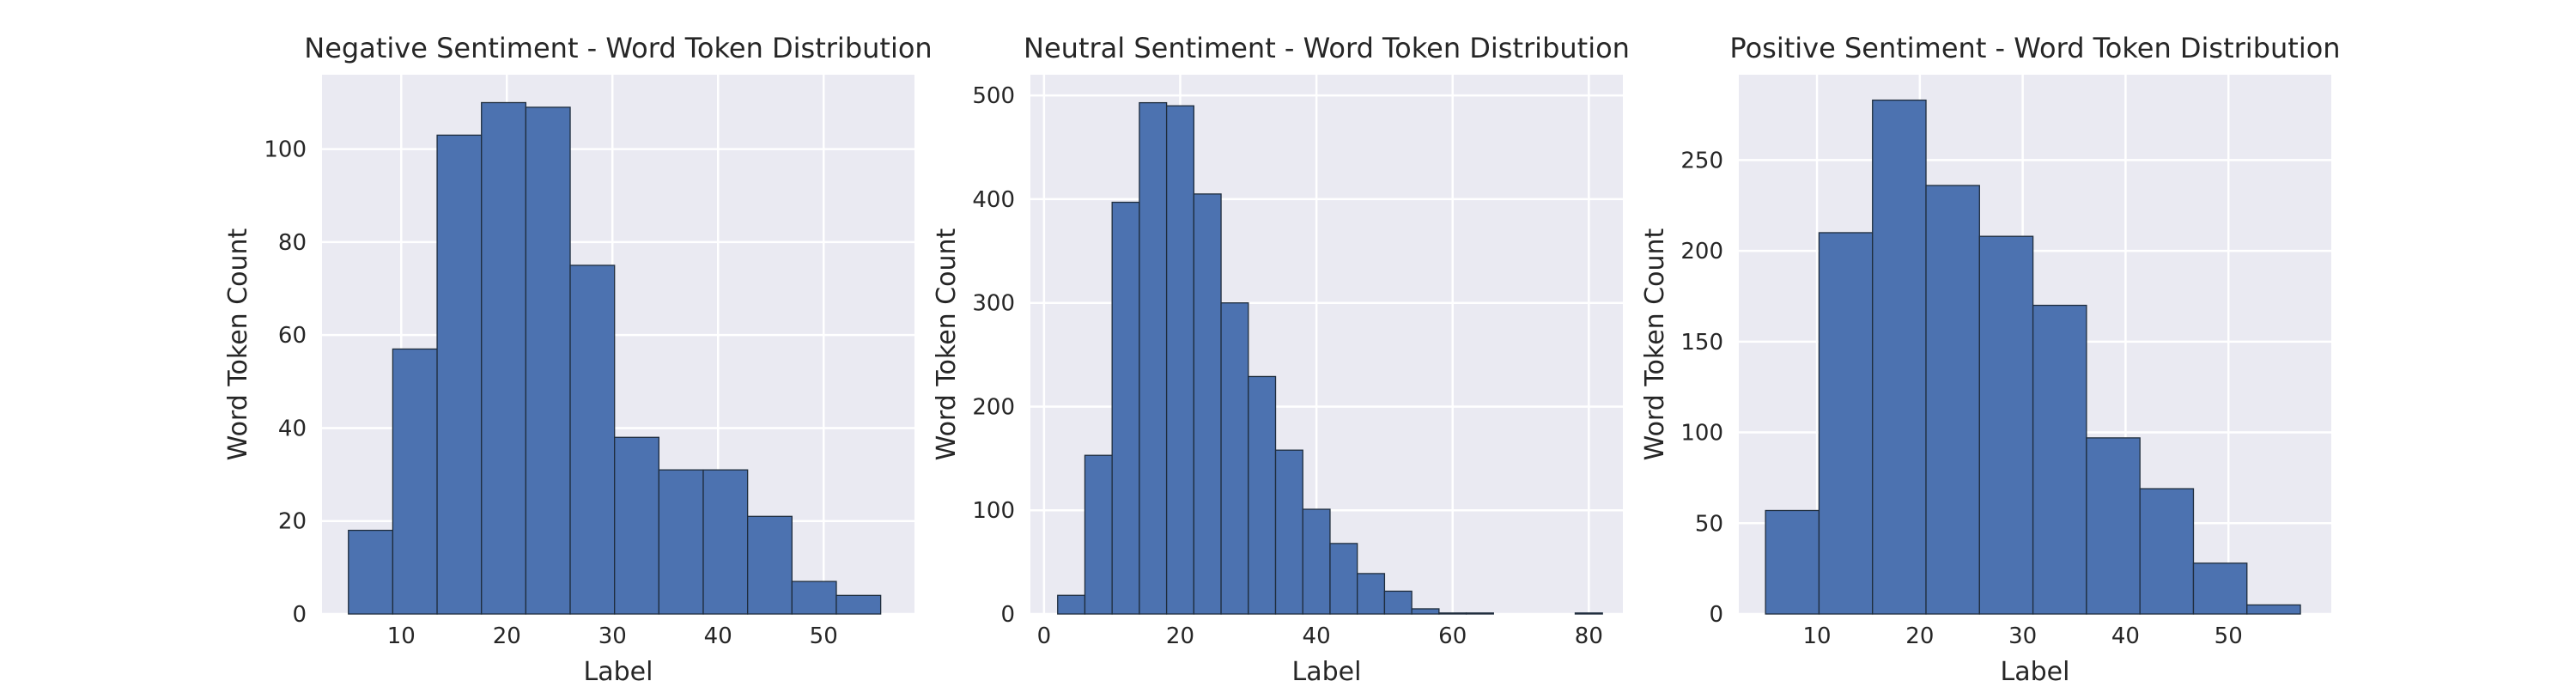 Image resolution: width=2576 pixels, height=687 pixels. I want to click on positive-y-tick-label: 250, so click(1701, 160).